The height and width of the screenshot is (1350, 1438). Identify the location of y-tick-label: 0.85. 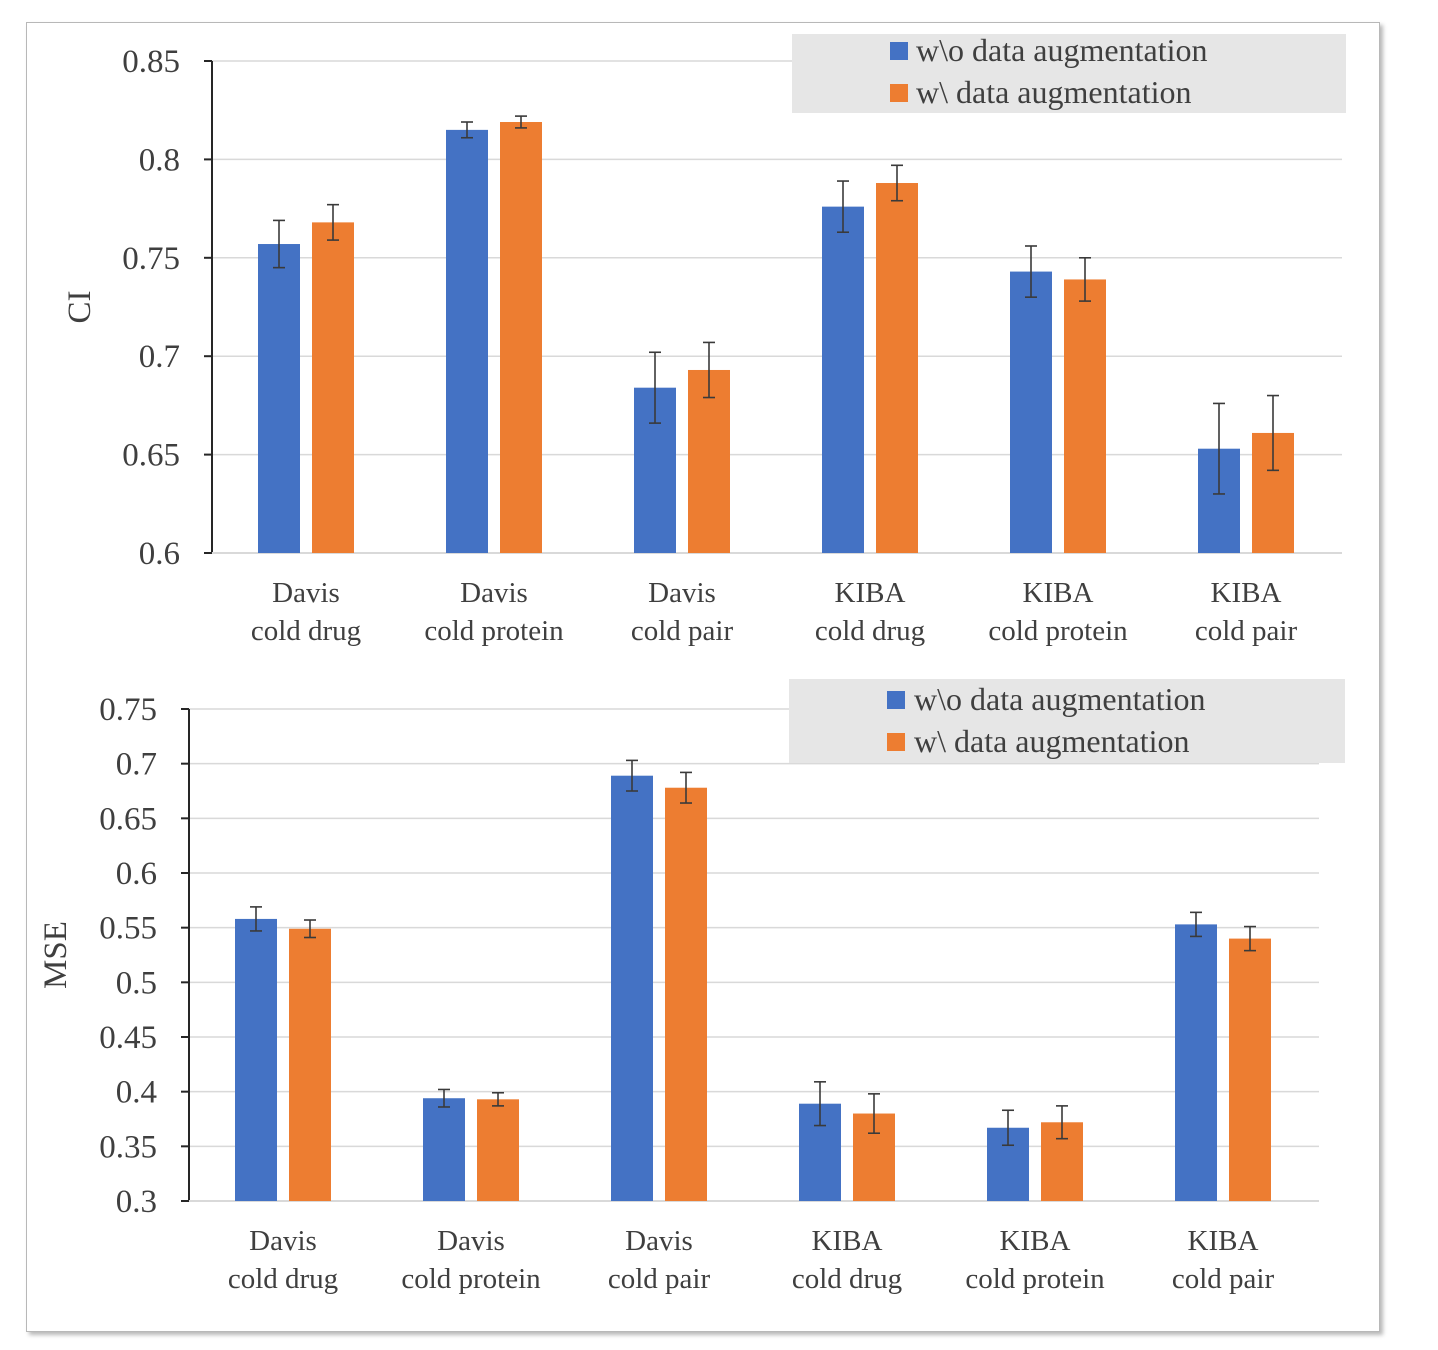
(151, 62).